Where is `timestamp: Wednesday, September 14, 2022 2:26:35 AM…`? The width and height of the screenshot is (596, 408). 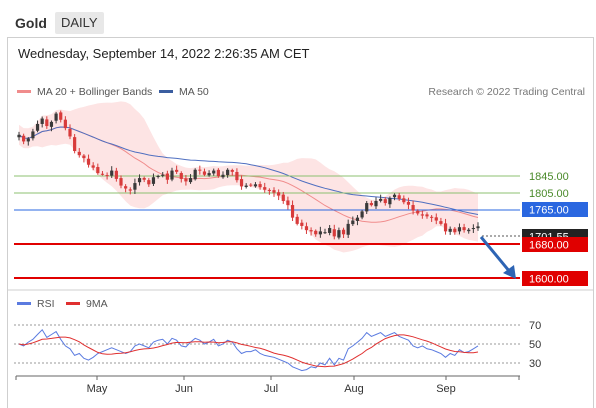
timestamp: Wednesday, September 14, 2022 2:26:35 AM… is located at coordinates (164, 53).